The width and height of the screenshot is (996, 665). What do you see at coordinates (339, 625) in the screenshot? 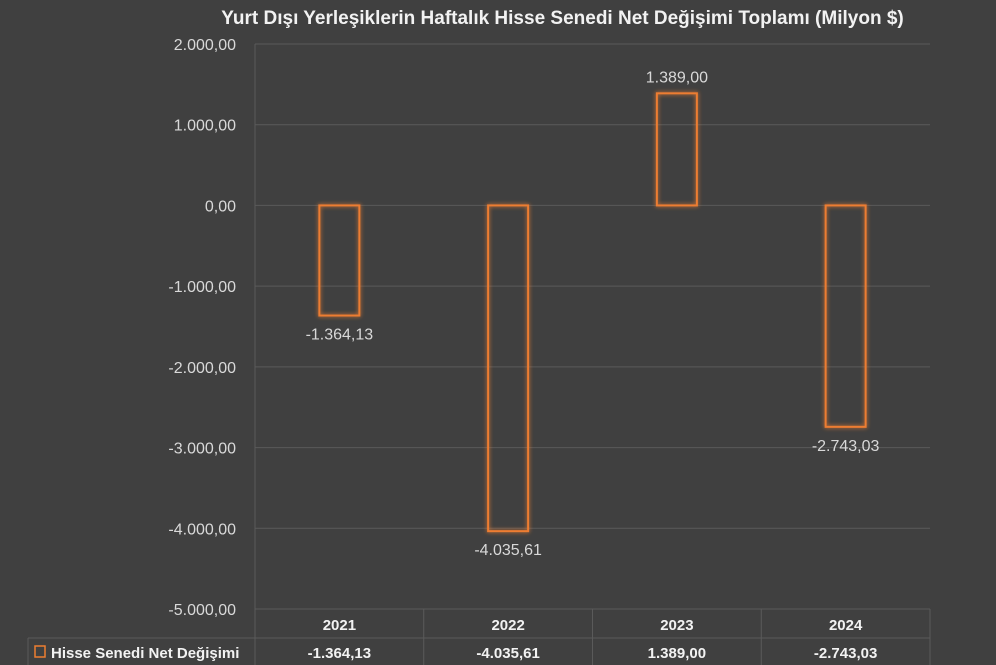
I see `x-tick-label: 2021` at bounding box center [339, 625].